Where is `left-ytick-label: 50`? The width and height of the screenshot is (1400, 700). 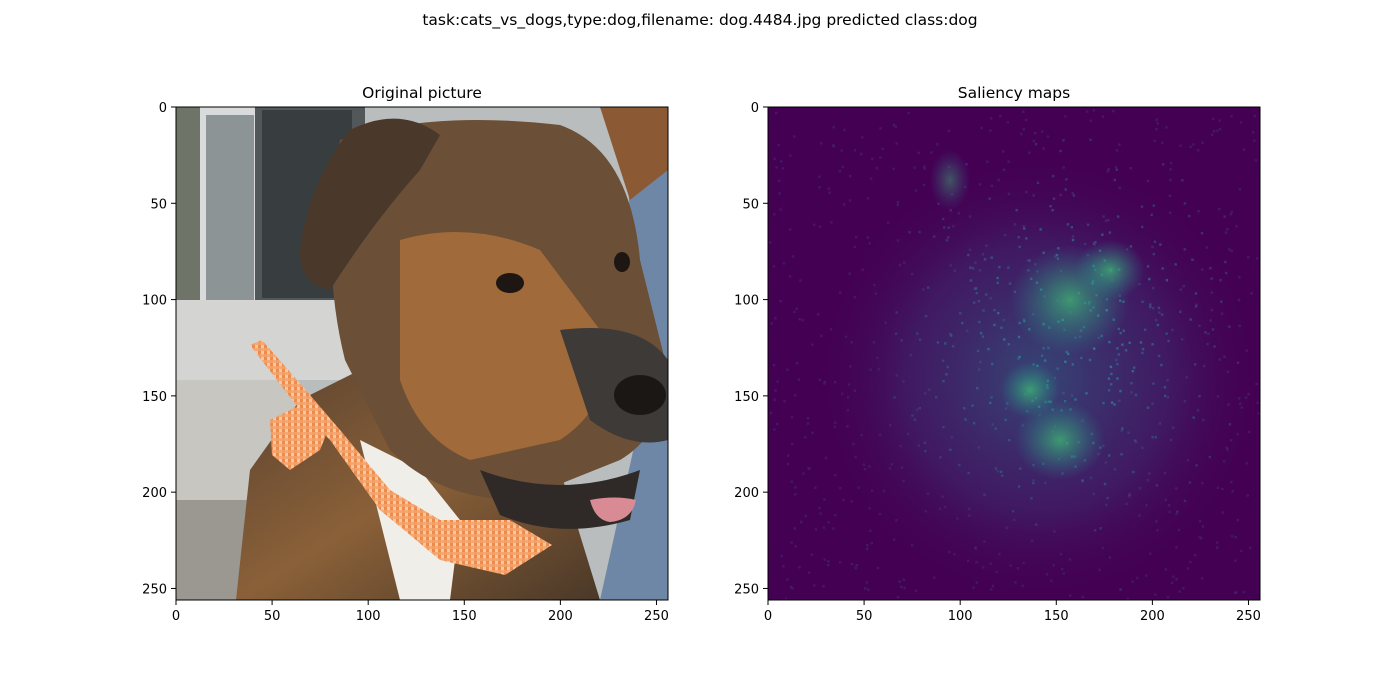 left-ytick-label: 50 is located at coordinates (158, 204).